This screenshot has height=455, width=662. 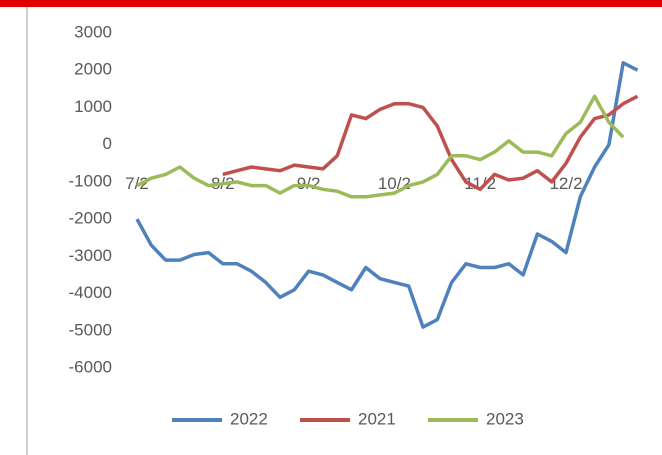 What do you see at coordinates (90, 366) in the screenshot?
I see `y-tick-label: -6000` at bounding box center [90, 366].